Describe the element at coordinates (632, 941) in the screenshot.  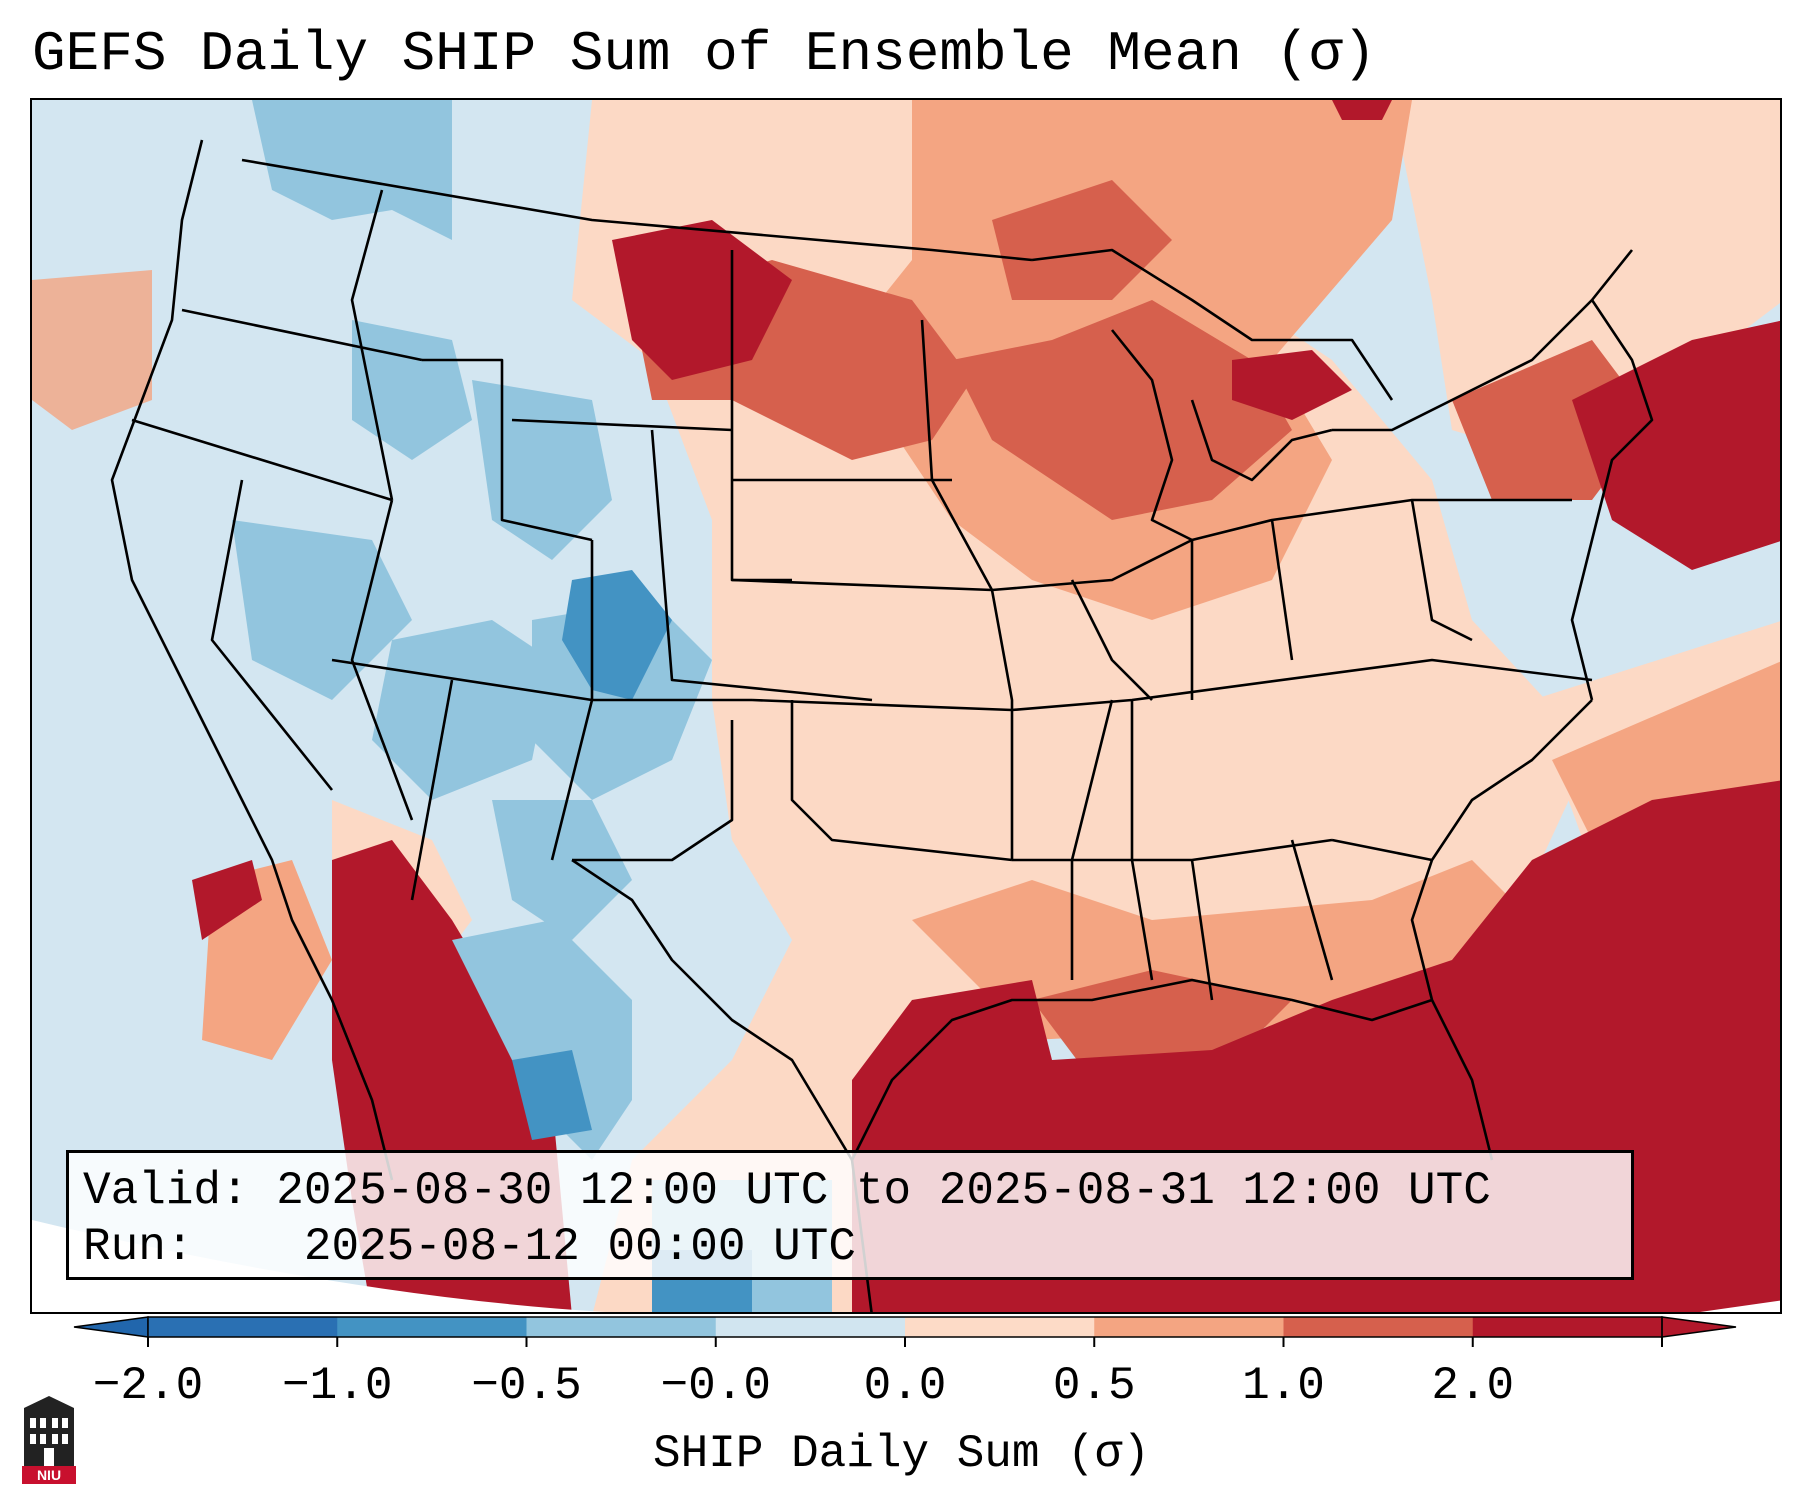
I see `category-strong-negative` at that location.